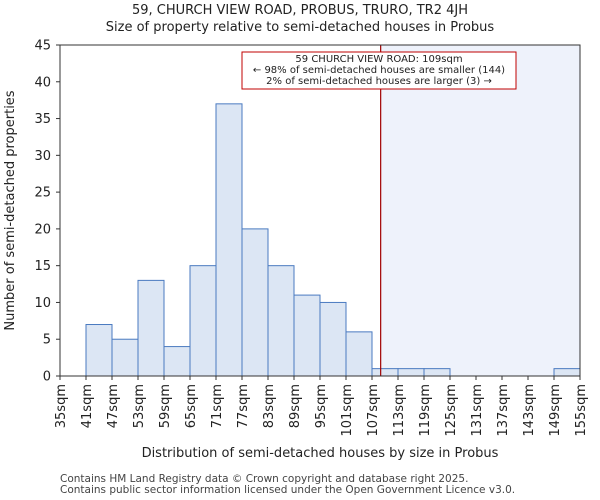 The image size is (600, 500). What do you see at coordinates (255, 302) in the screenshot?
I see `bar-77sqm` at bounding box center [255, 302].